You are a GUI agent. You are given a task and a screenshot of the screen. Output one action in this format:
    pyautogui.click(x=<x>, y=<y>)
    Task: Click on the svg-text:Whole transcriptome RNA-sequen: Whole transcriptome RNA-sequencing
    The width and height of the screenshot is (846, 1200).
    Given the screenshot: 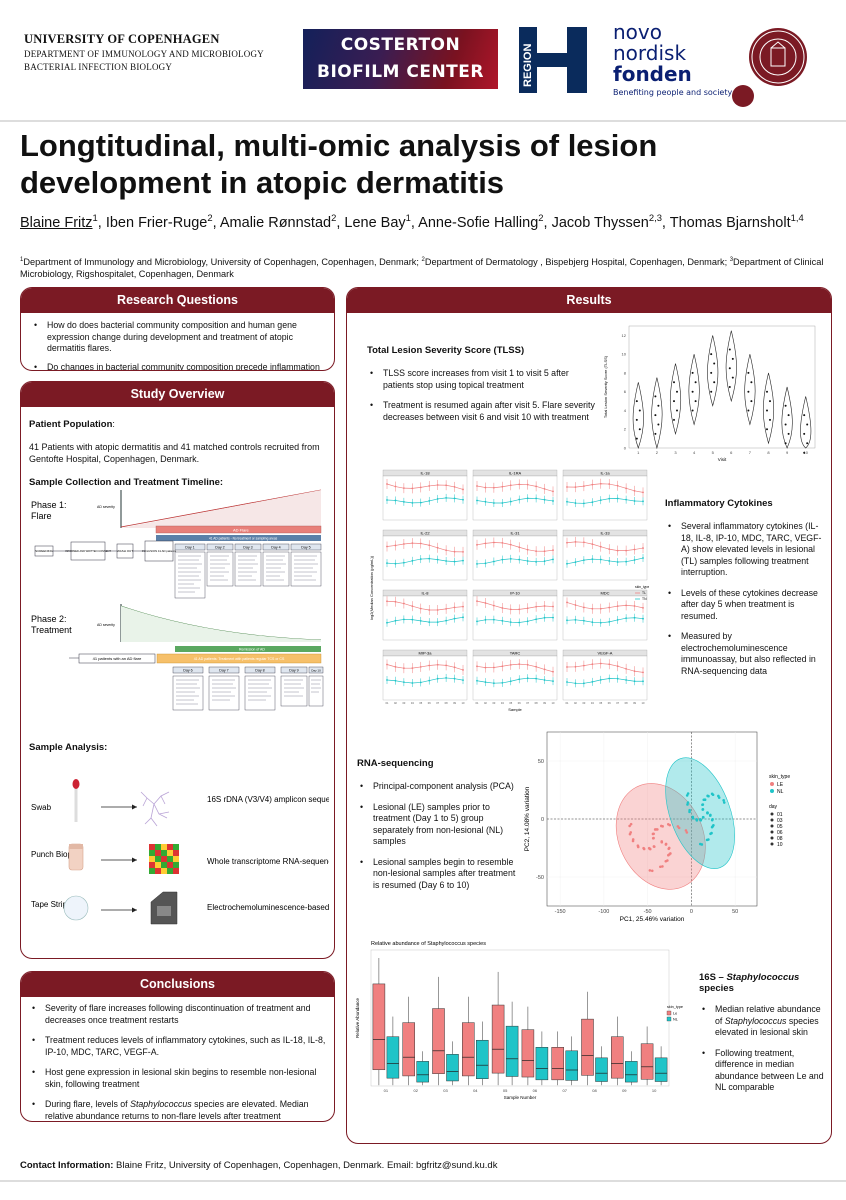 What is the action you would take?
    pyautogui.click(x=268, y=861)
    